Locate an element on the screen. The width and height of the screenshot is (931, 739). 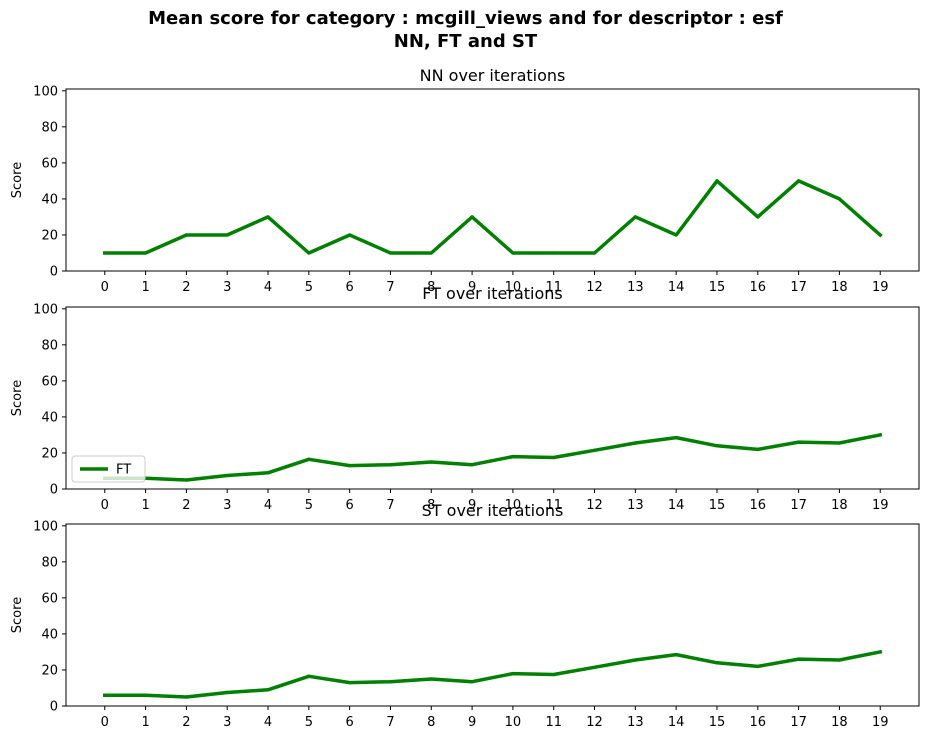
chart1-xtick-label: 9 is located at coordinates (472, 287).